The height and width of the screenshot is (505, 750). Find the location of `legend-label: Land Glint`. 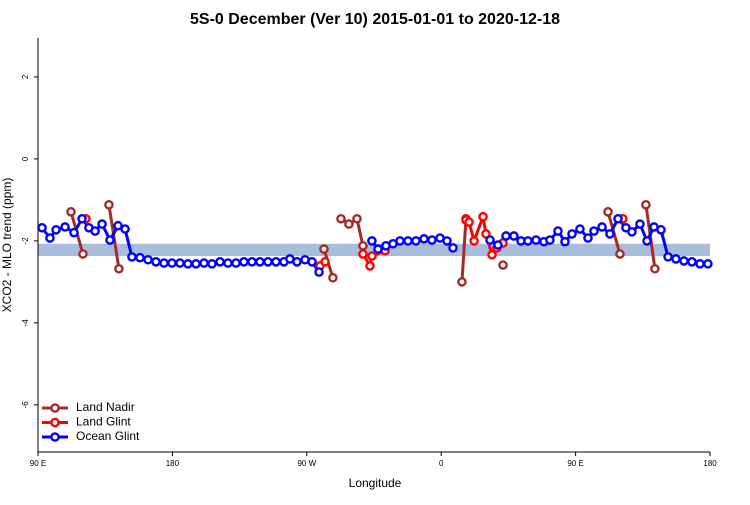

legend-label: Land Glint is located at coordinates (103, 422).